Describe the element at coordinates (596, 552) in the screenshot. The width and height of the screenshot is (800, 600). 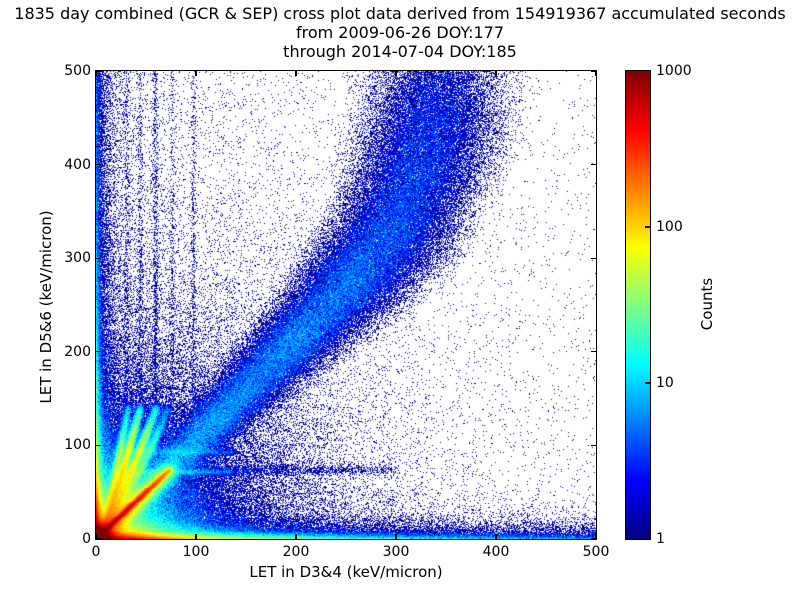
I see `x-tick-label: 500` at that location.